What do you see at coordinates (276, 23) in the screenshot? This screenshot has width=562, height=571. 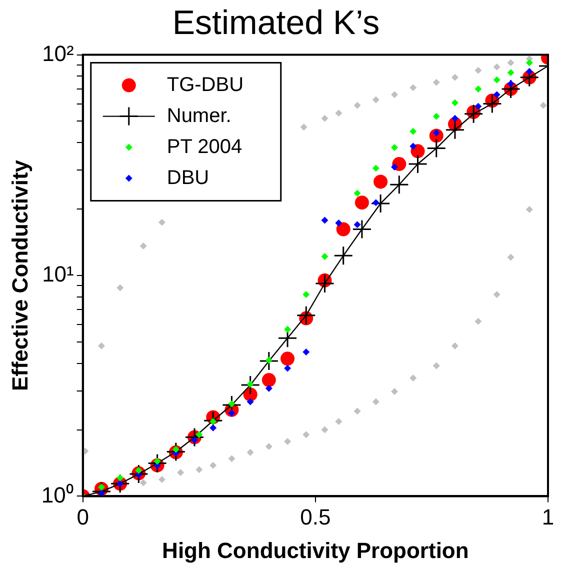 I see `chart-title: Estimated K’s` at bounding box center [276, 23].